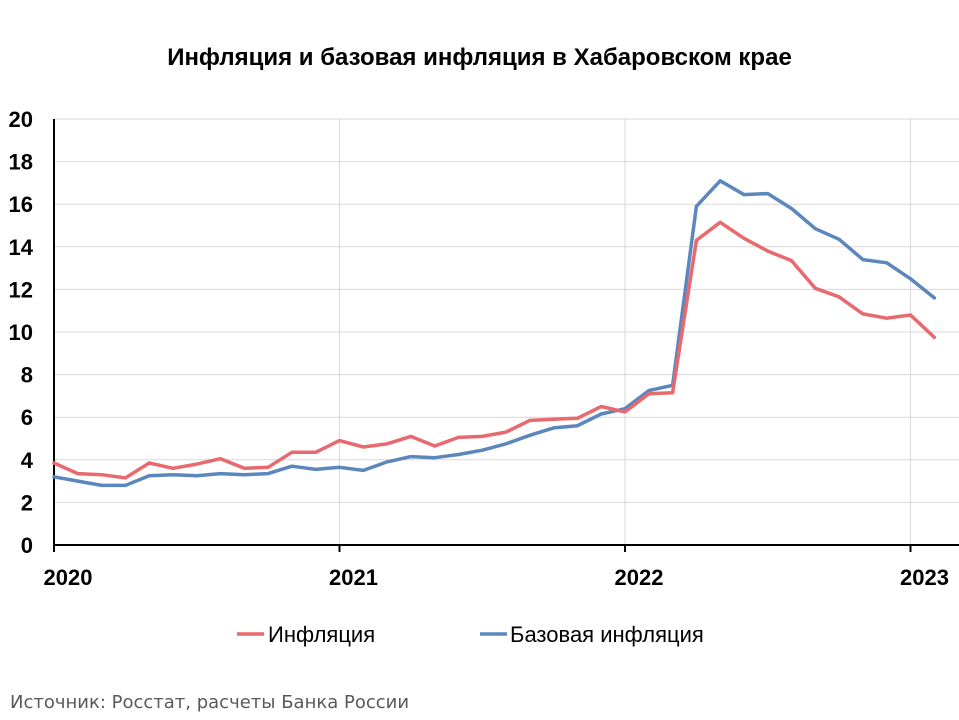 The image size is (959, 720). I want to click on x-tick-label: 2022, so click(639, 577).